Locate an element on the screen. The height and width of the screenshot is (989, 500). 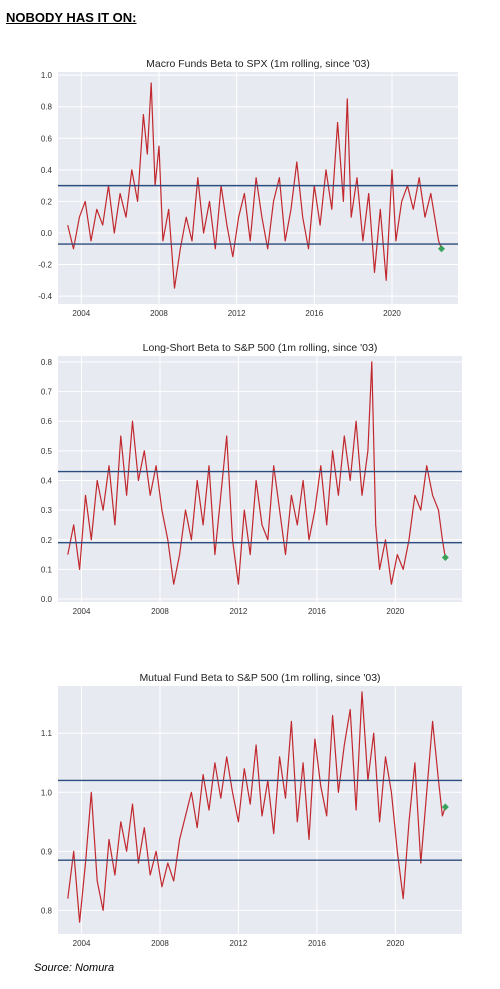
source-note: Source: Nomura is located at coordinates (74, 968).